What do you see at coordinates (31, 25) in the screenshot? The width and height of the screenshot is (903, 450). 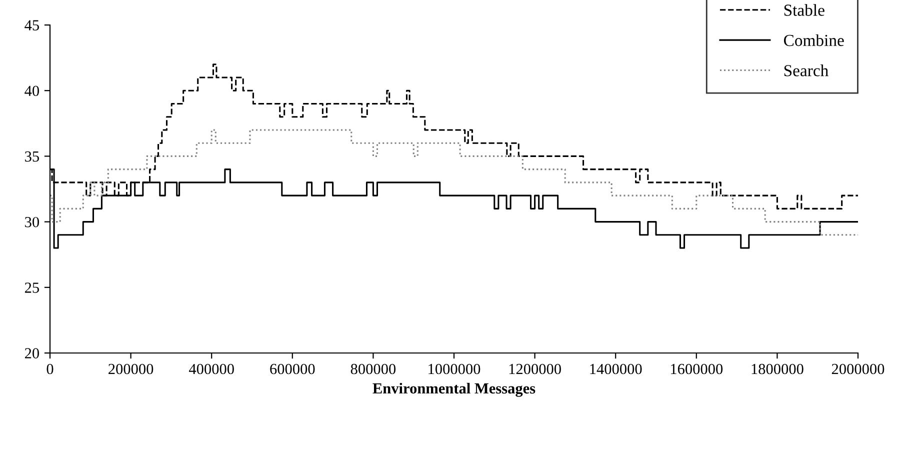 I see `y-tick-label: 45` at bounding box center [31, 25].